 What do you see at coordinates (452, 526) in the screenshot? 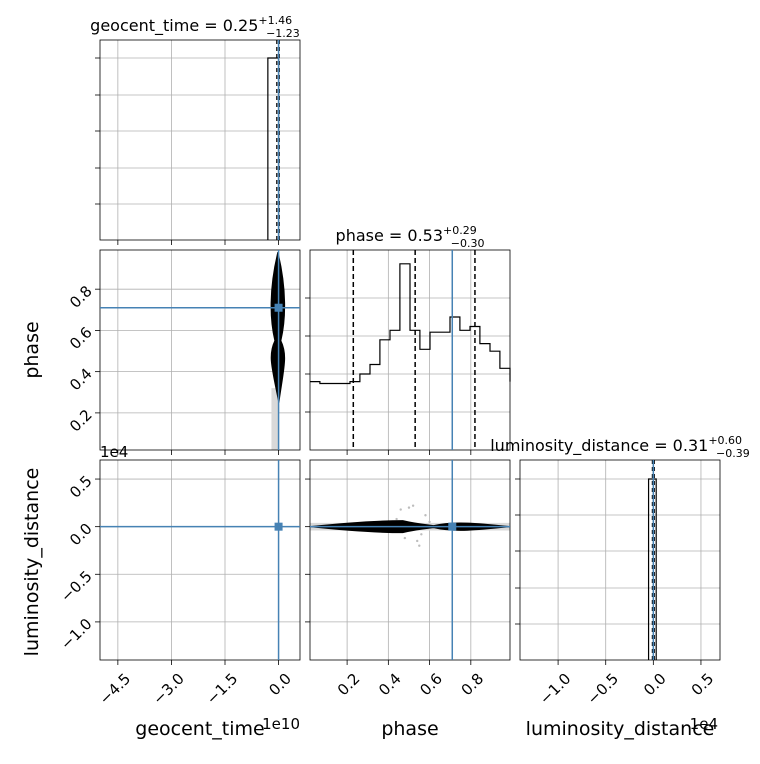
I see `lp-truth-marker` at bounding box center [452, 526].